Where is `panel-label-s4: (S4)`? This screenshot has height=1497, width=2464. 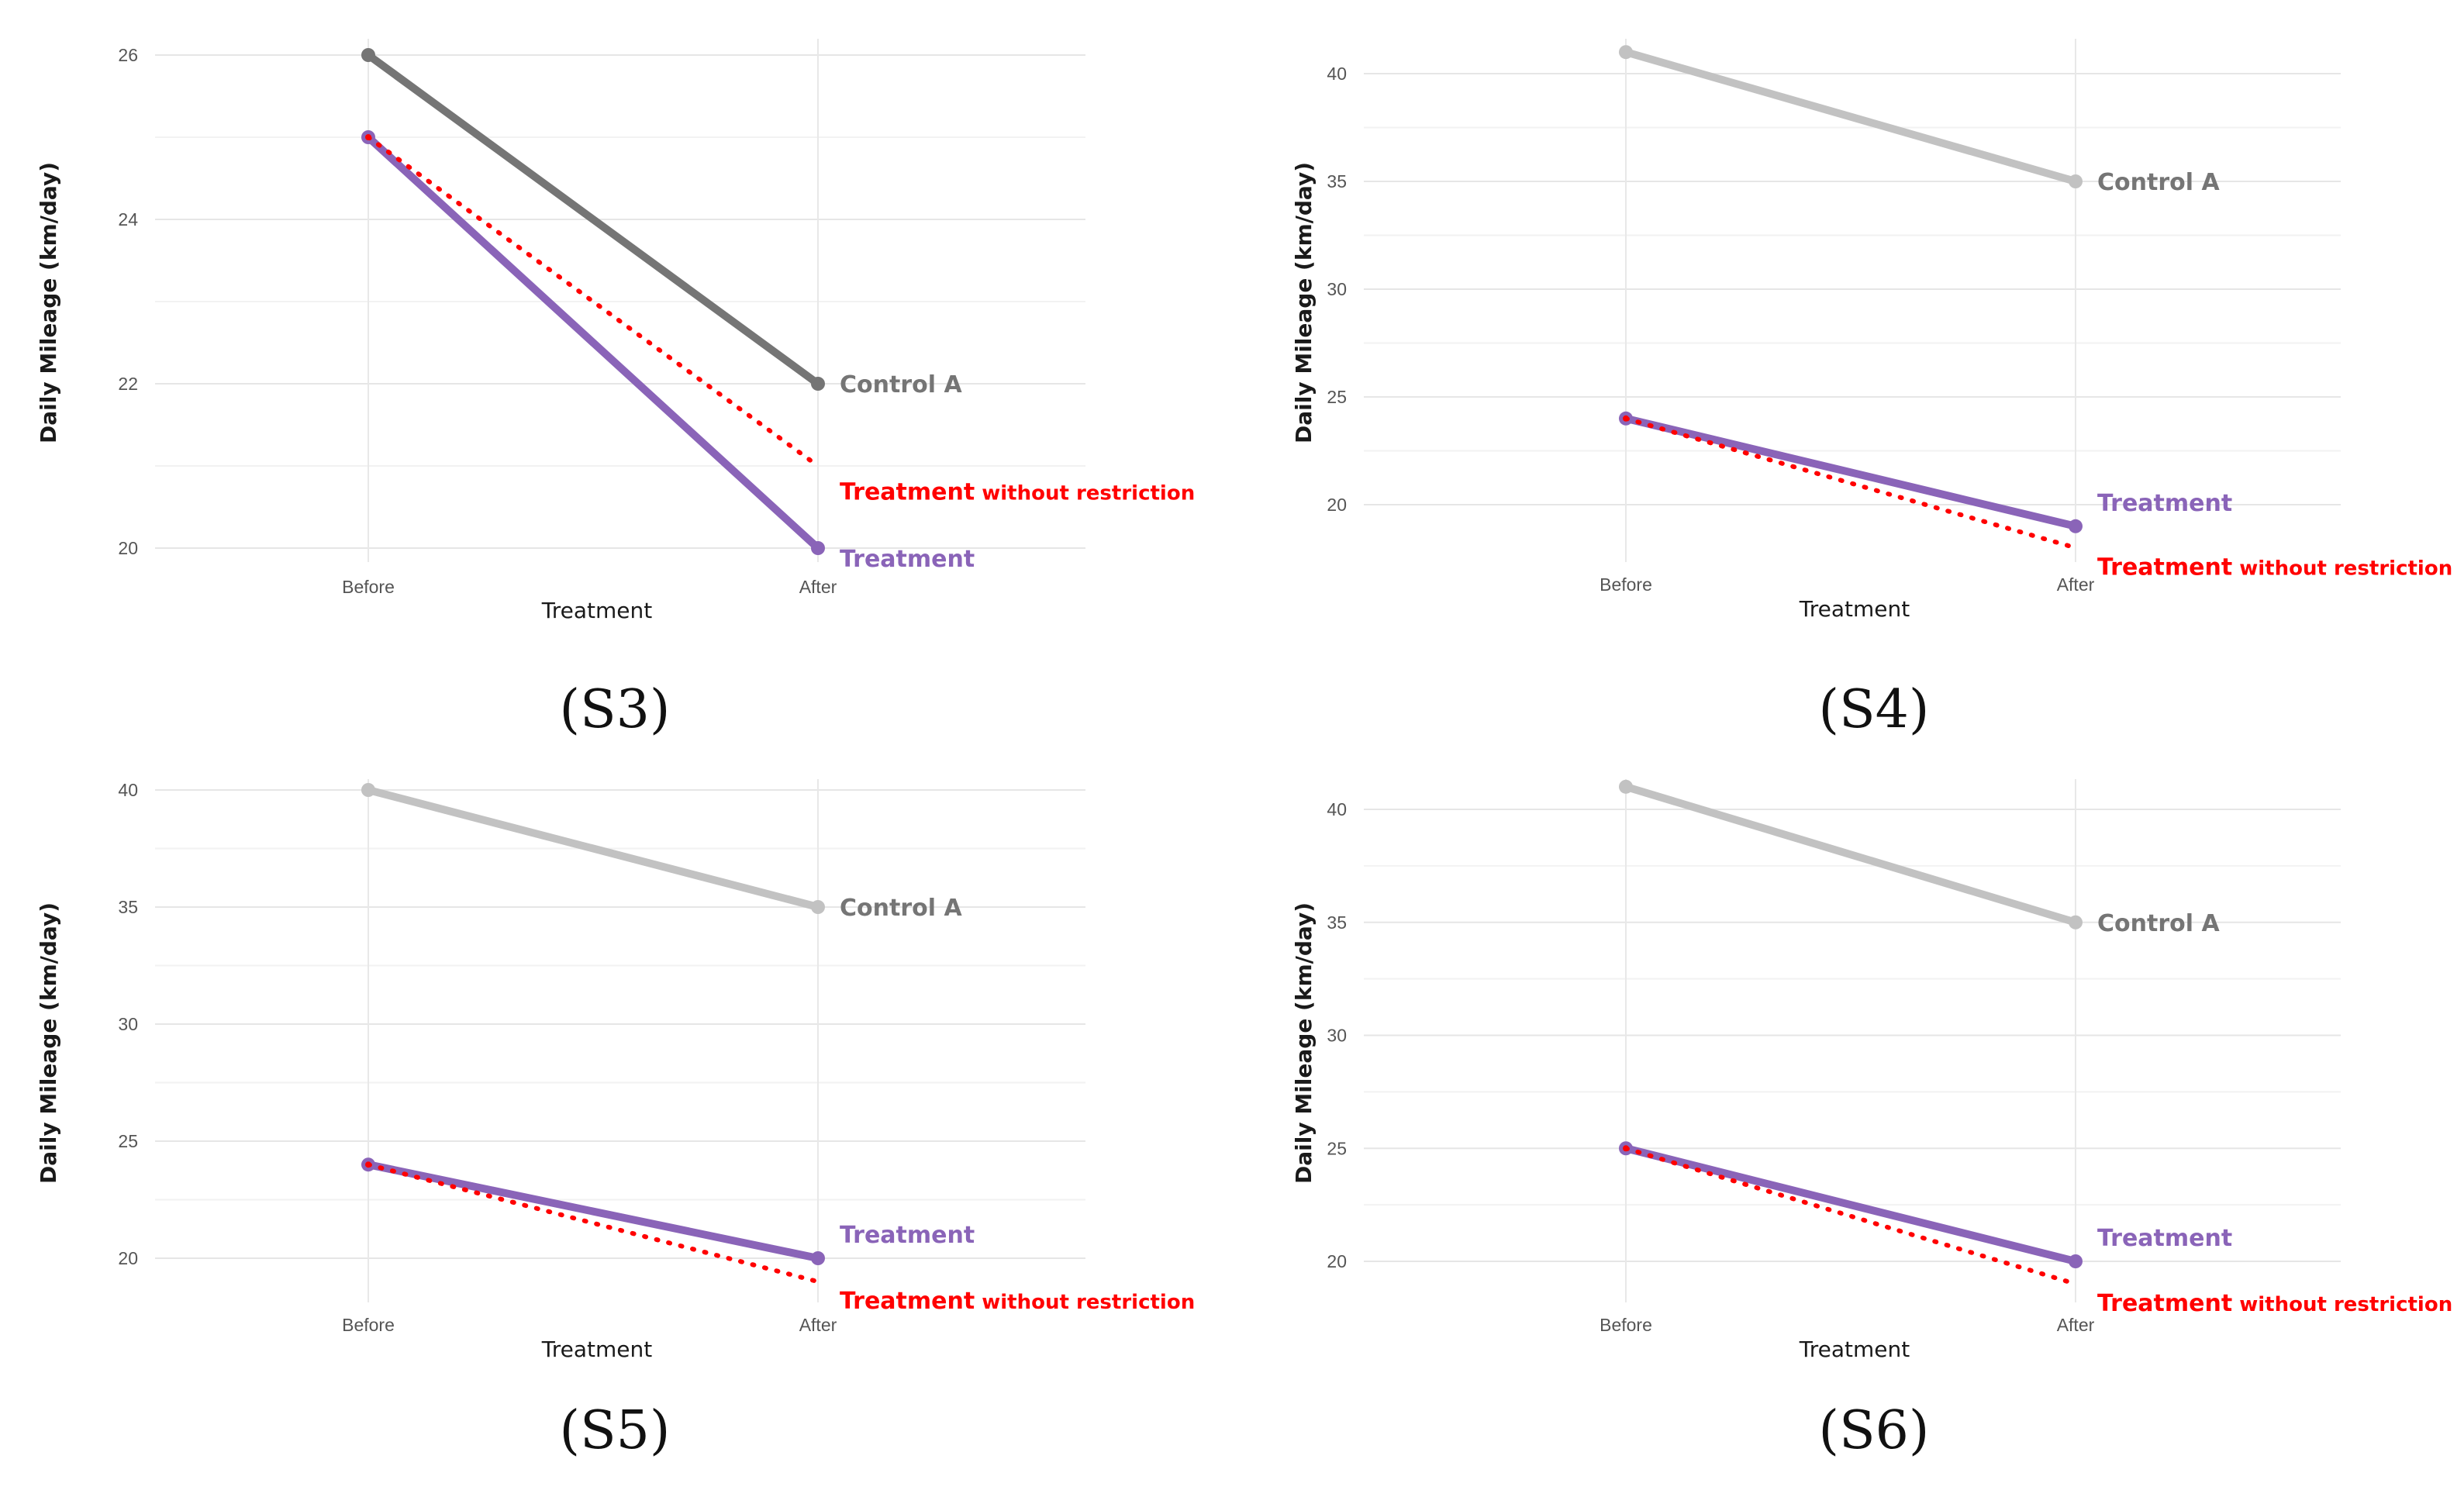
panel-label-s4: (S4) is located at coordinates (1874, 709).